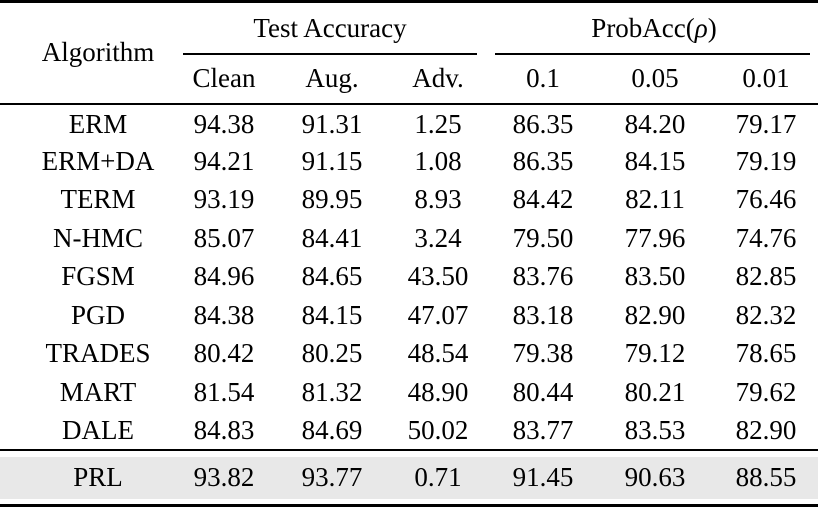 This screenshot has height=516, width=818. What do you see at coordinates (98, 276) in the screenshot?
I see `row-label: FGSM` at bounding box center [98, 276].